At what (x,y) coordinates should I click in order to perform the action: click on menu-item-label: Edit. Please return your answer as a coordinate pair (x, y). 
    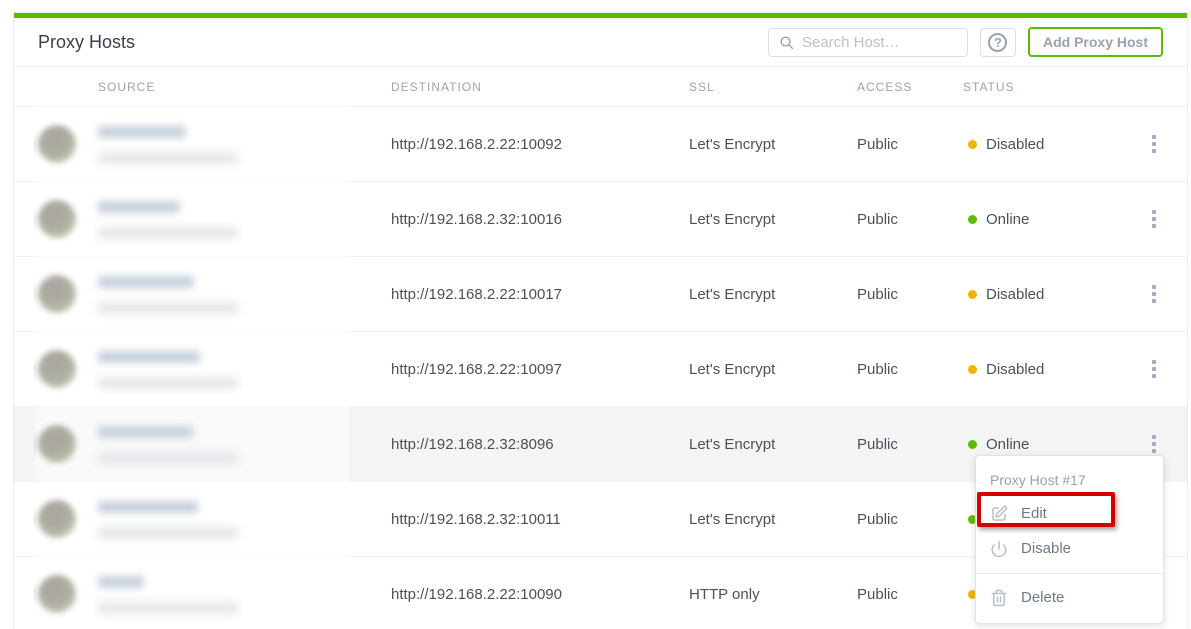
    Looking at the image, I should click on (1034, 513).